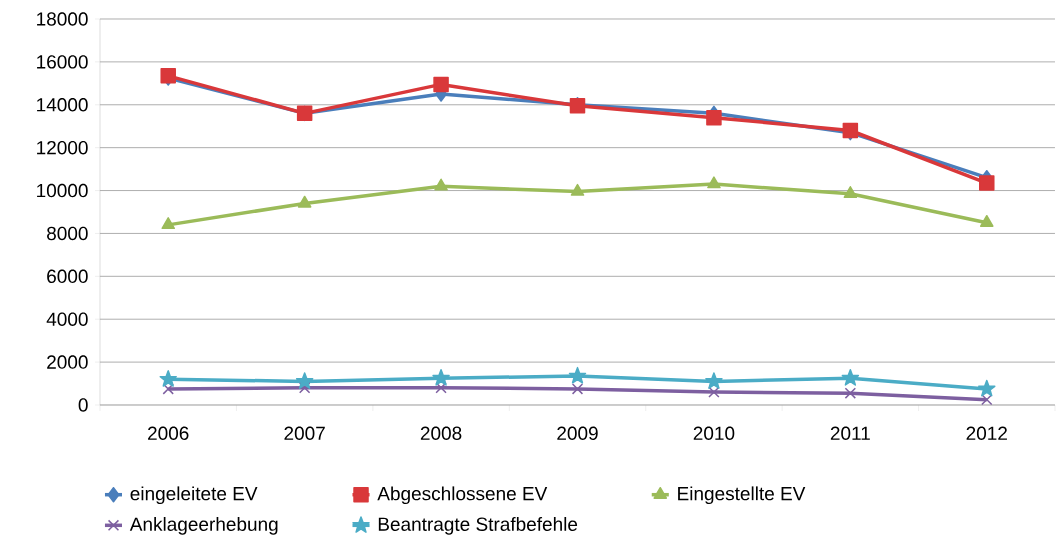 The width and height of the screenshot is (1061, 559). Describe the element at coordinates (441, 433) in the screenshot. I see `x-tick-label: 2008` at that location.